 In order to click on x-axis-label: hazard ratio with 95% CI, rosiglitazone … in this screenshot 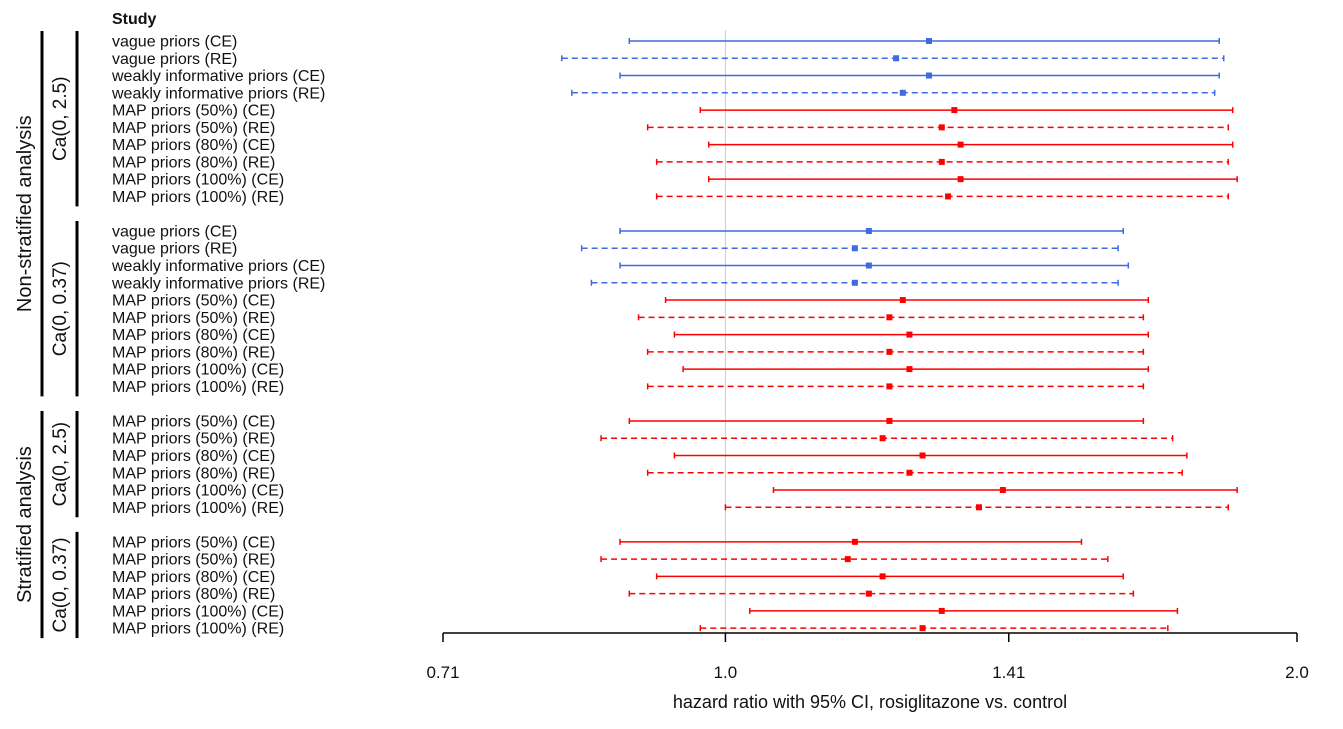, I will do `click(870, 702)`.